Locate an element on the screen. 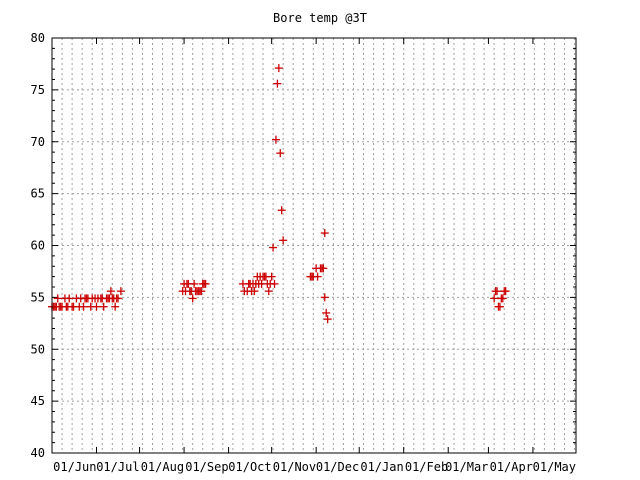 Image resolution: width=640 pixels, height=480 pixels. chart-title: Bore temp @3T is located at coordinates (320, 18).